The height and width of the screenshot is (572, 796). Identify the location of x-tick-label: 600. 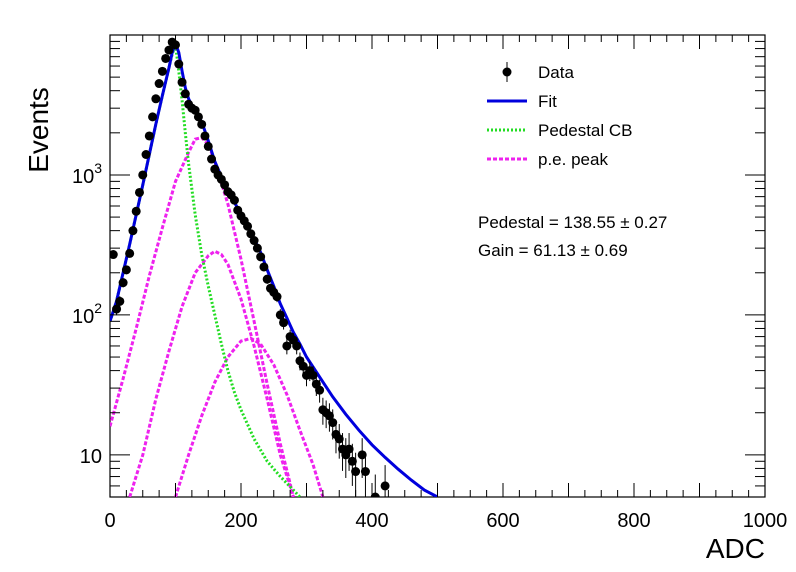
(502, 521).